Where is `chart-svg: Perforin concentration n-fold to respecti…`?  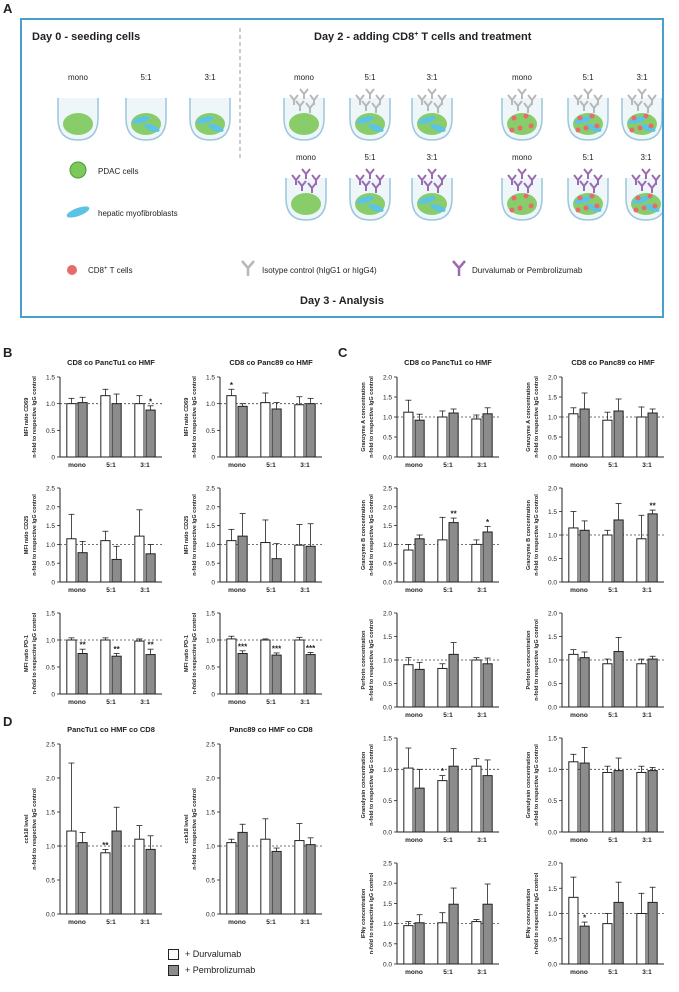
chart-svg: Perforin concentration n-fold to respecti… is located at coordinates (595, 665).